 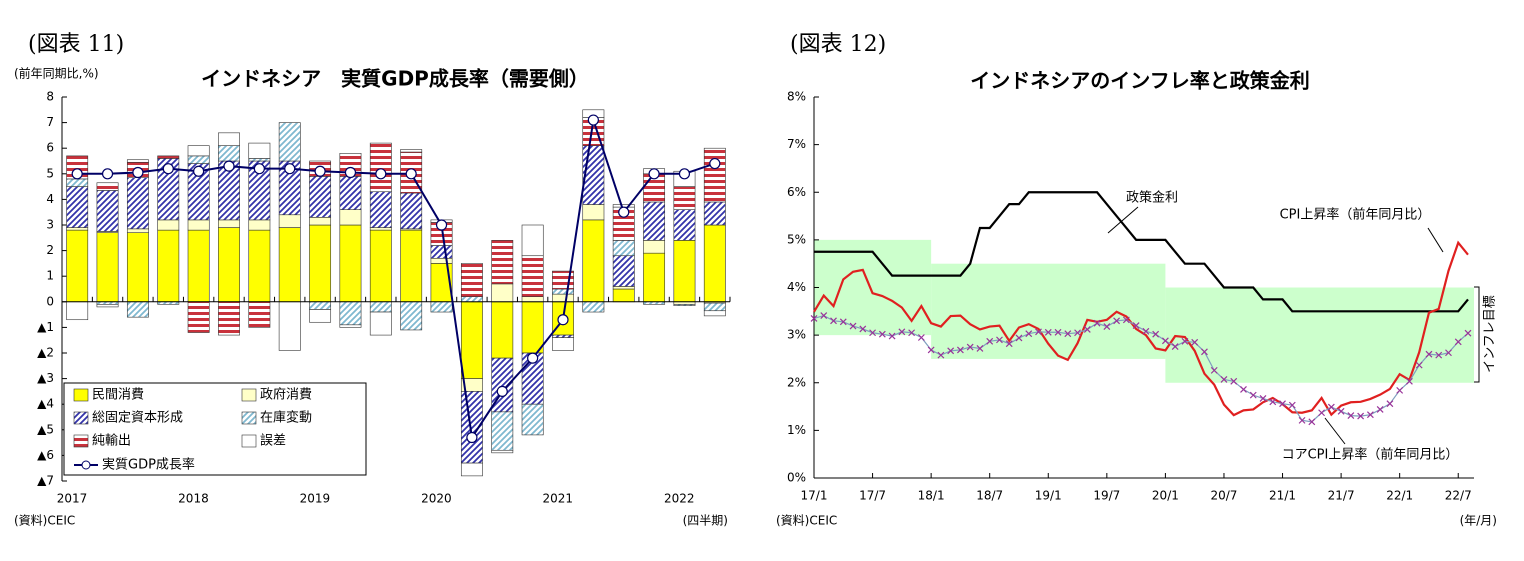 I want to click on x-tick-label: 2021, so click(x=558, y=499).